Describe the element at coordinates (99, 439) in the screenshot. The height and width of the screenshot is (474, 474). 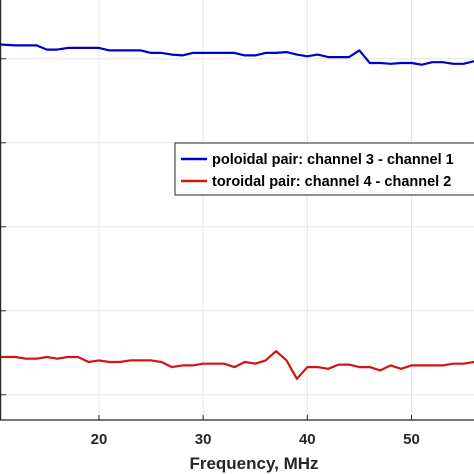
I see `x-tick-label: 20` at that location.